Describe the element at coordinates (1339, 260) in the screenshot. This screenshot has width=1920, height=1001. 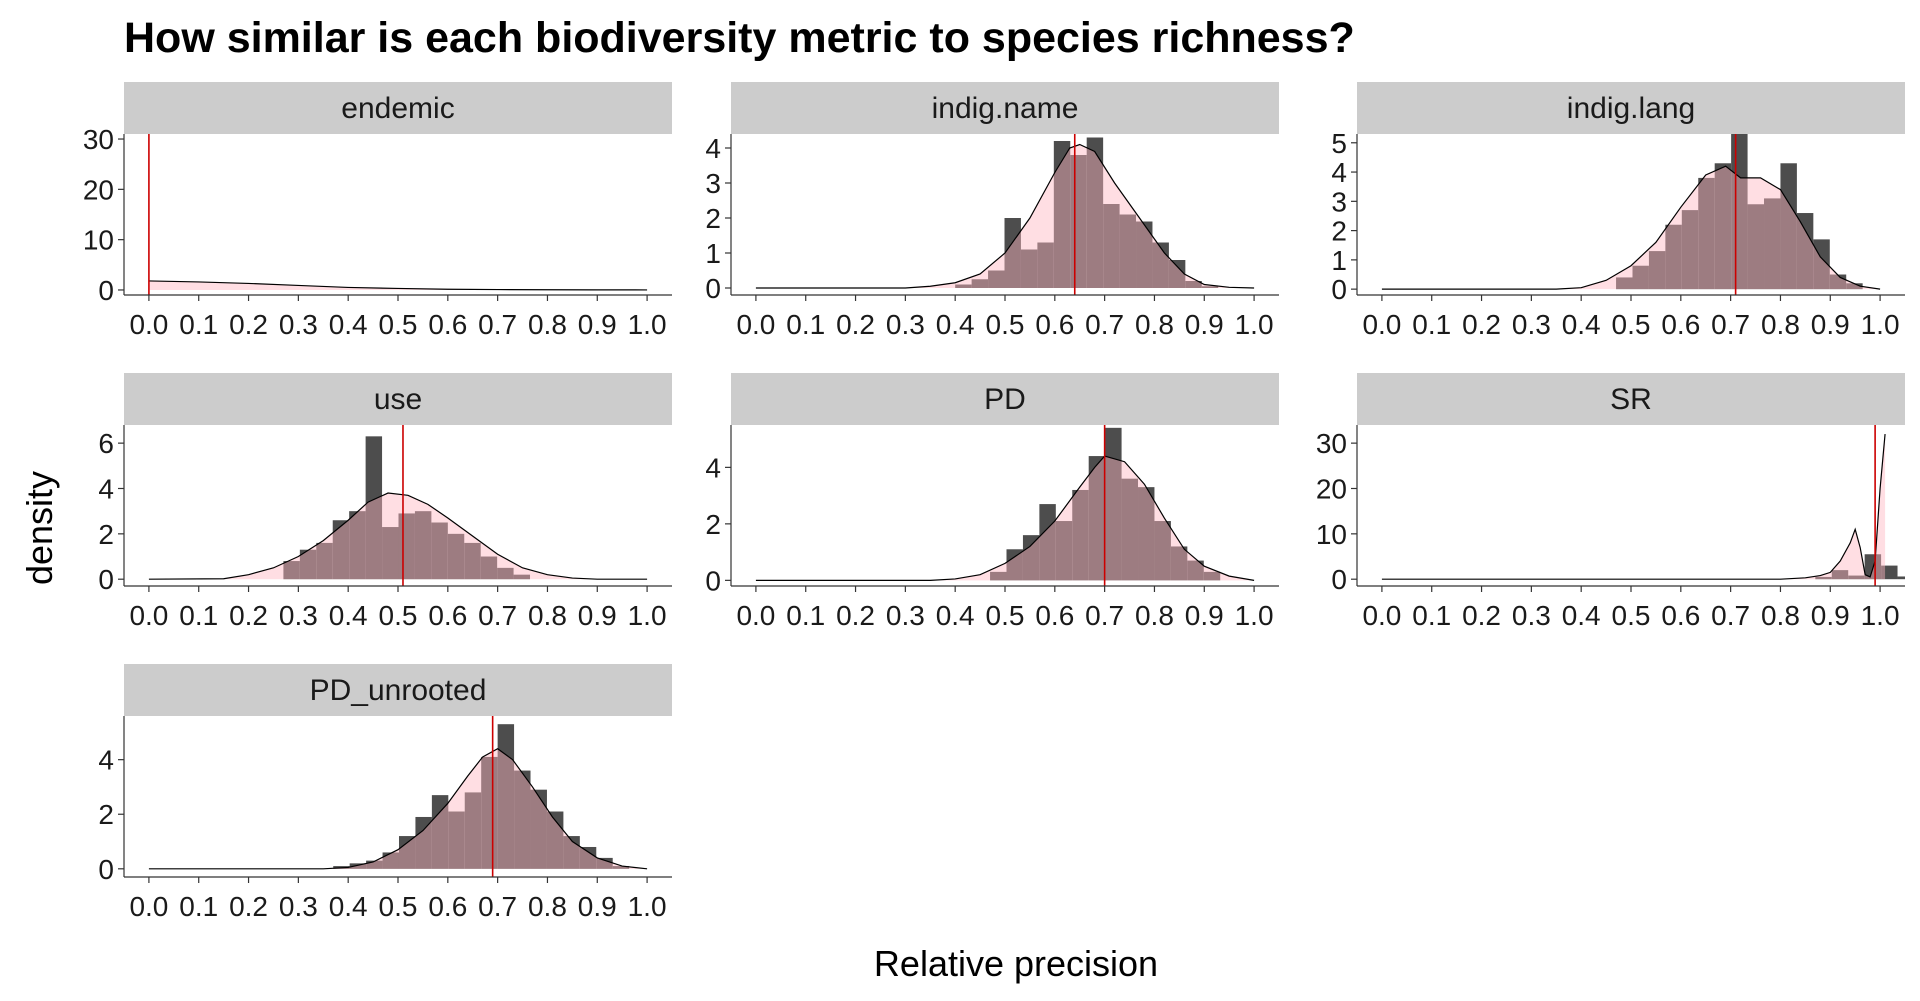
I see `y-tick-label: 1` at that location.